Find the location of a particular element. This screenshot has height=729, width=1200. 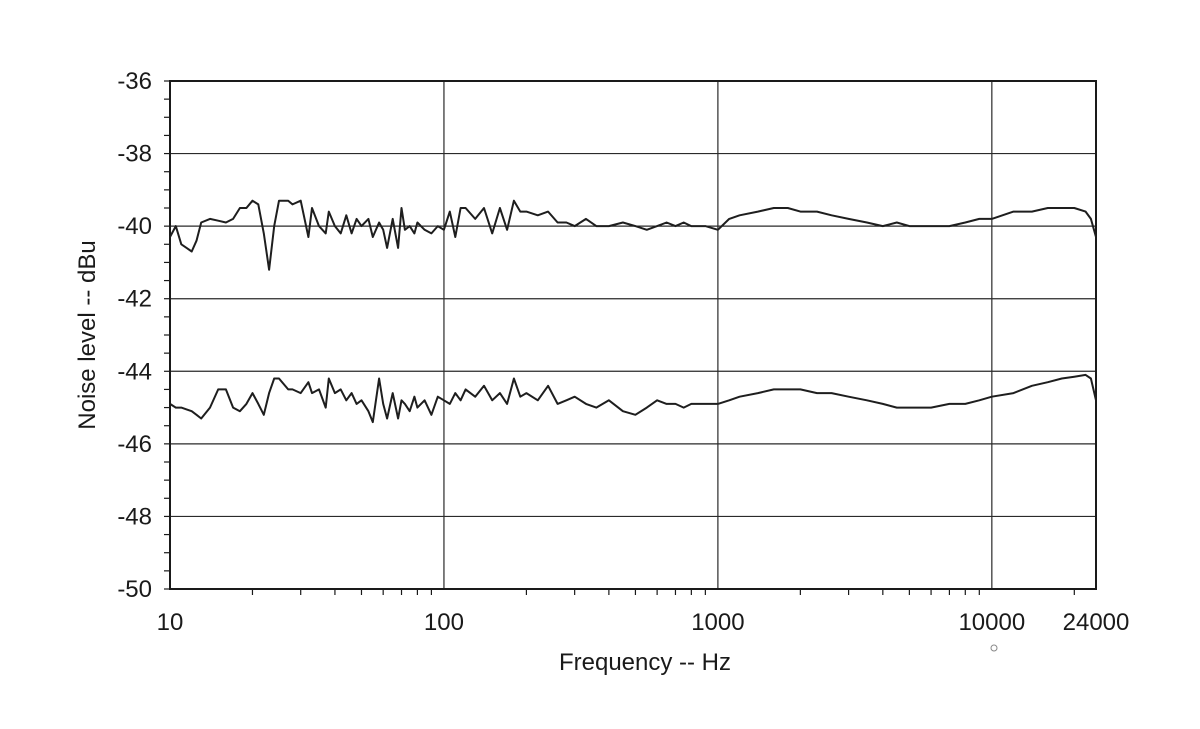

y-tick-labels: -36 -38 -40 -42 -44 -46 -48 -50 is located at coordinates (134, 335).